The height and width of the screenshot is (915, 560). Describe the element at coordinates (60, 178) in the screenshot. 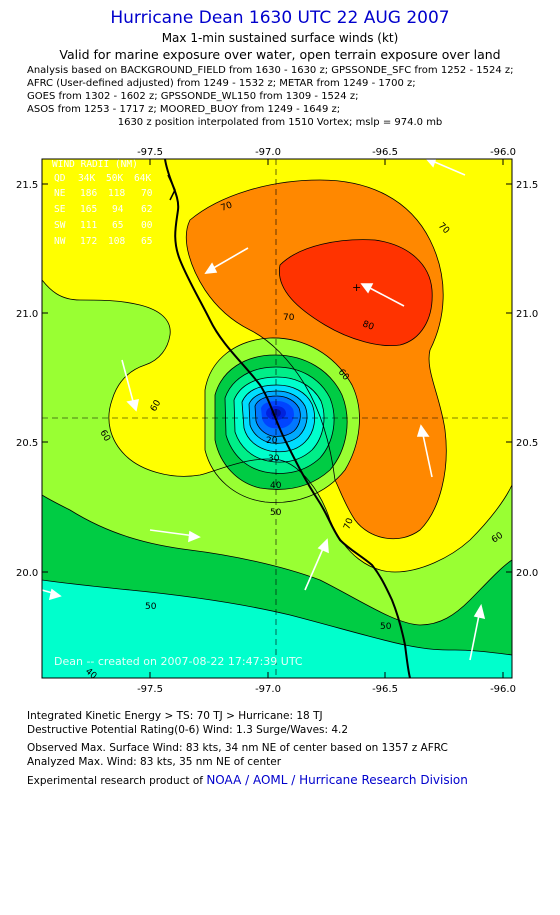

I see `svg-text: QD` at that location.